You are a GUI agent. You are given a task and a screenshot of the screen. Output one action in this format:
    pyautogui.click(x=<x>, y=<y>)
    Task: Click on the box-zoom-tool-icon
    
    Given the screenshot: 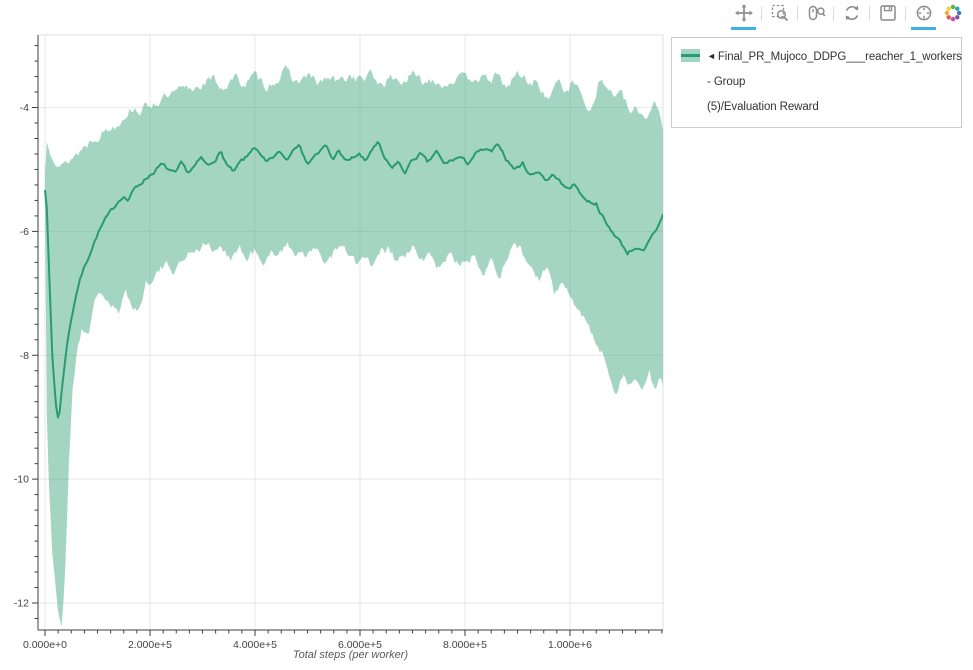 What is the action you would take?
    pyautogui.click(x=779, y=16)
    